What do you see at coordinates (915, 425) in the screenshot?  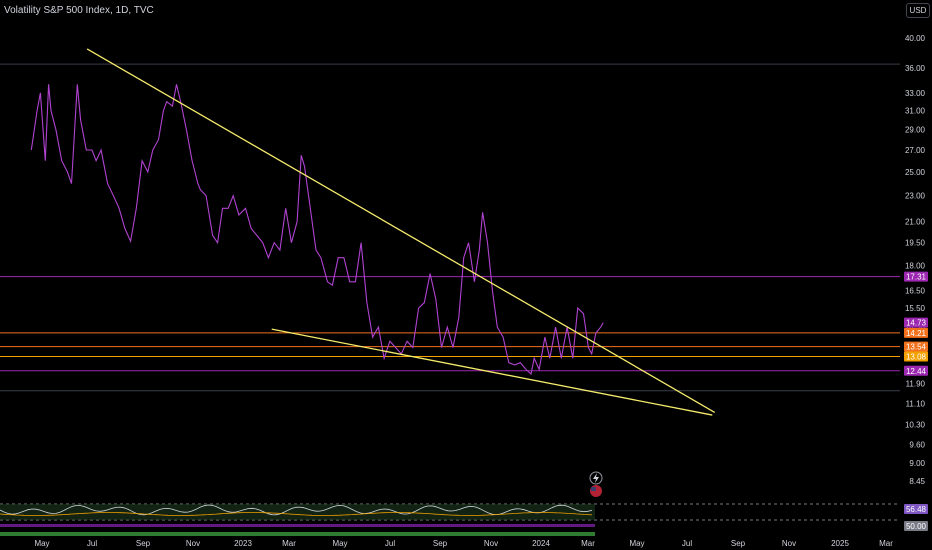 I see `price-tick: 10.30` at bounding box center [915, 425].